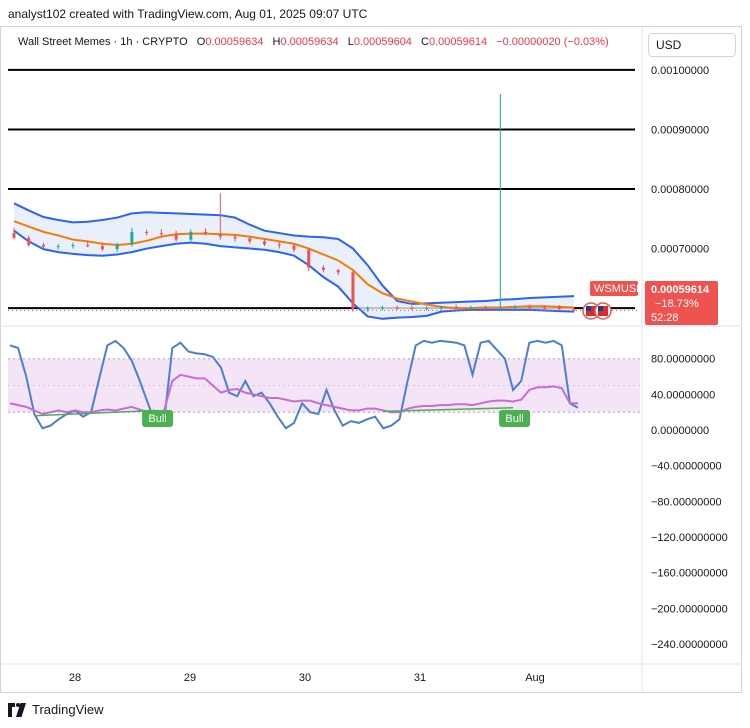  What do you see at coordinates (350, 42) in the screenshot?
I see `low-label: L` at bounding box center [350, 42].